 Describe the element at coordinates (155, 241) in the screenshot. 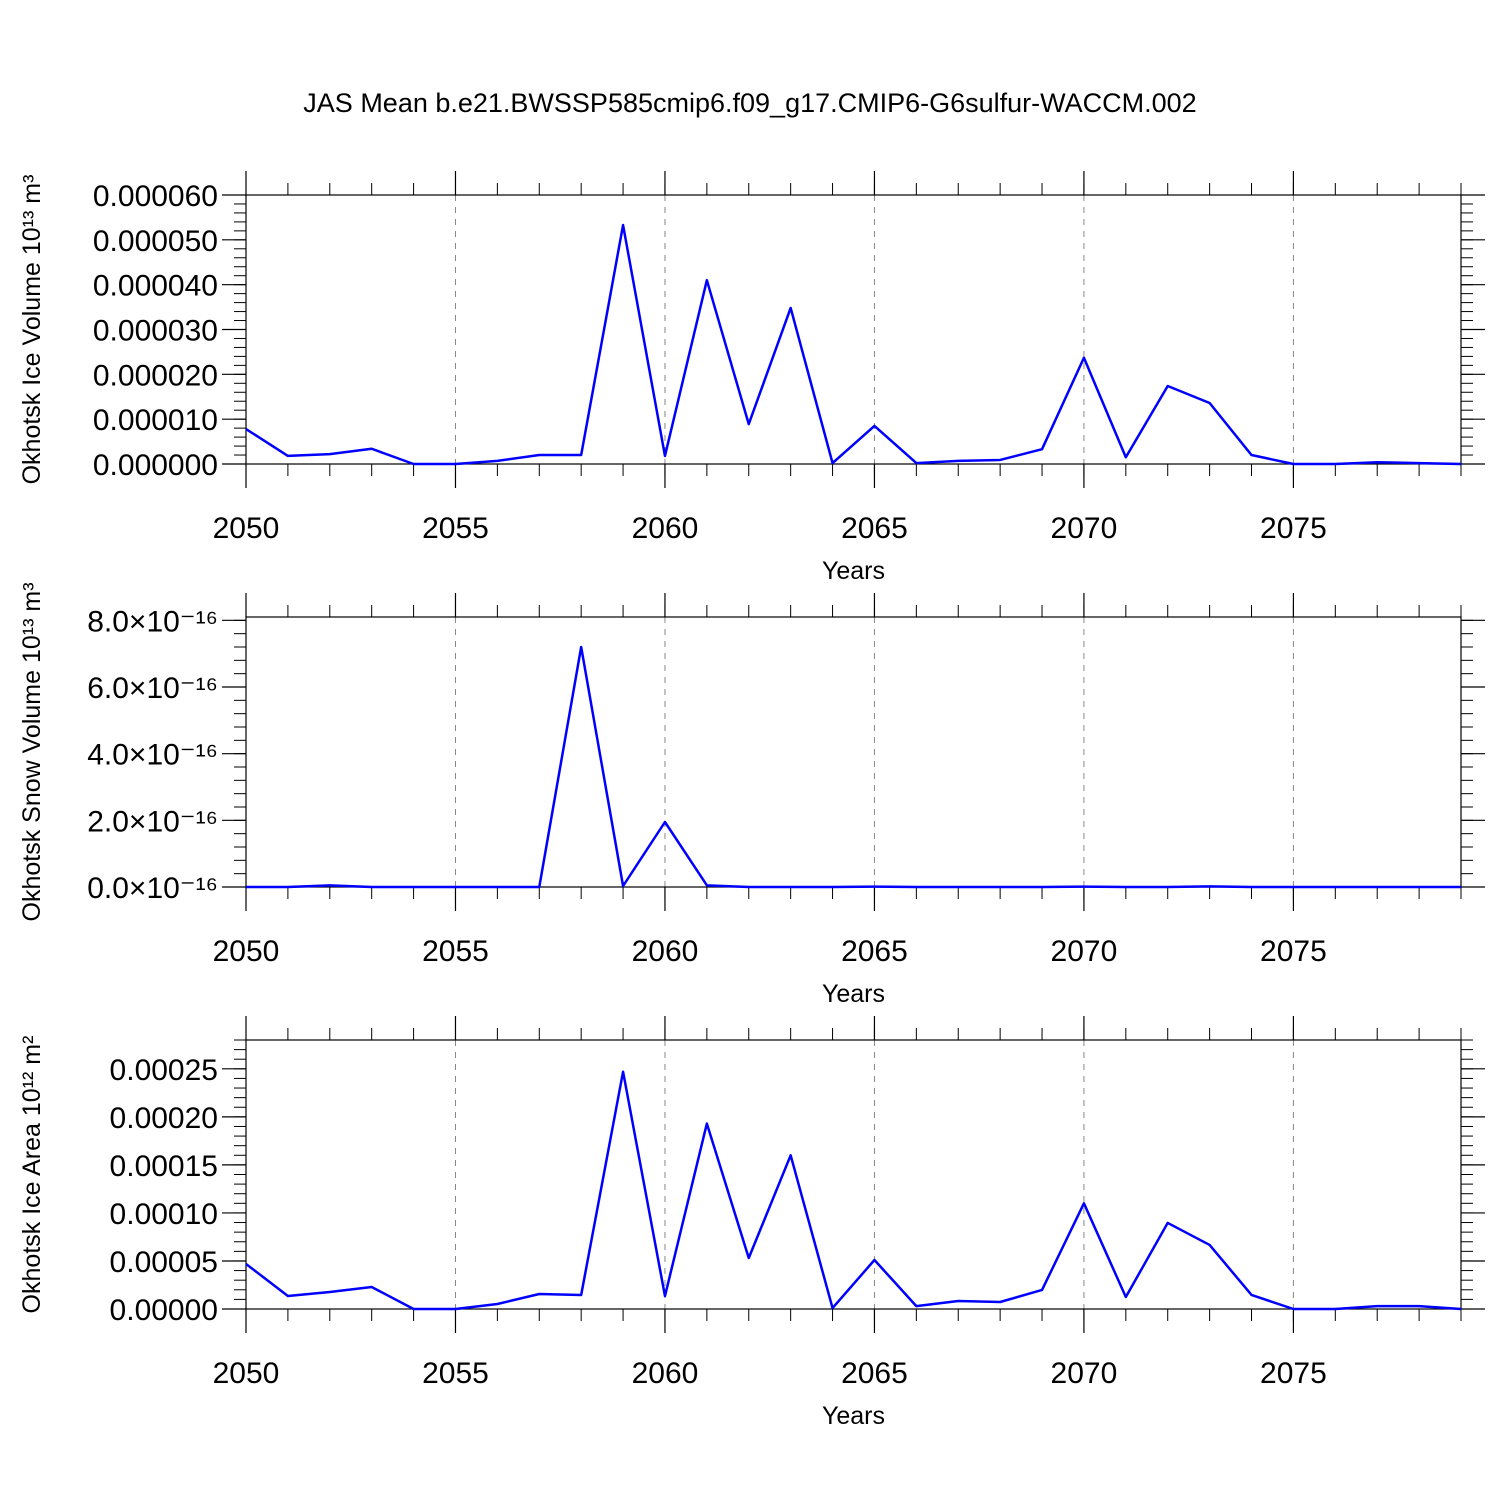

I see `y-tick-label: 0.000050` at that location.